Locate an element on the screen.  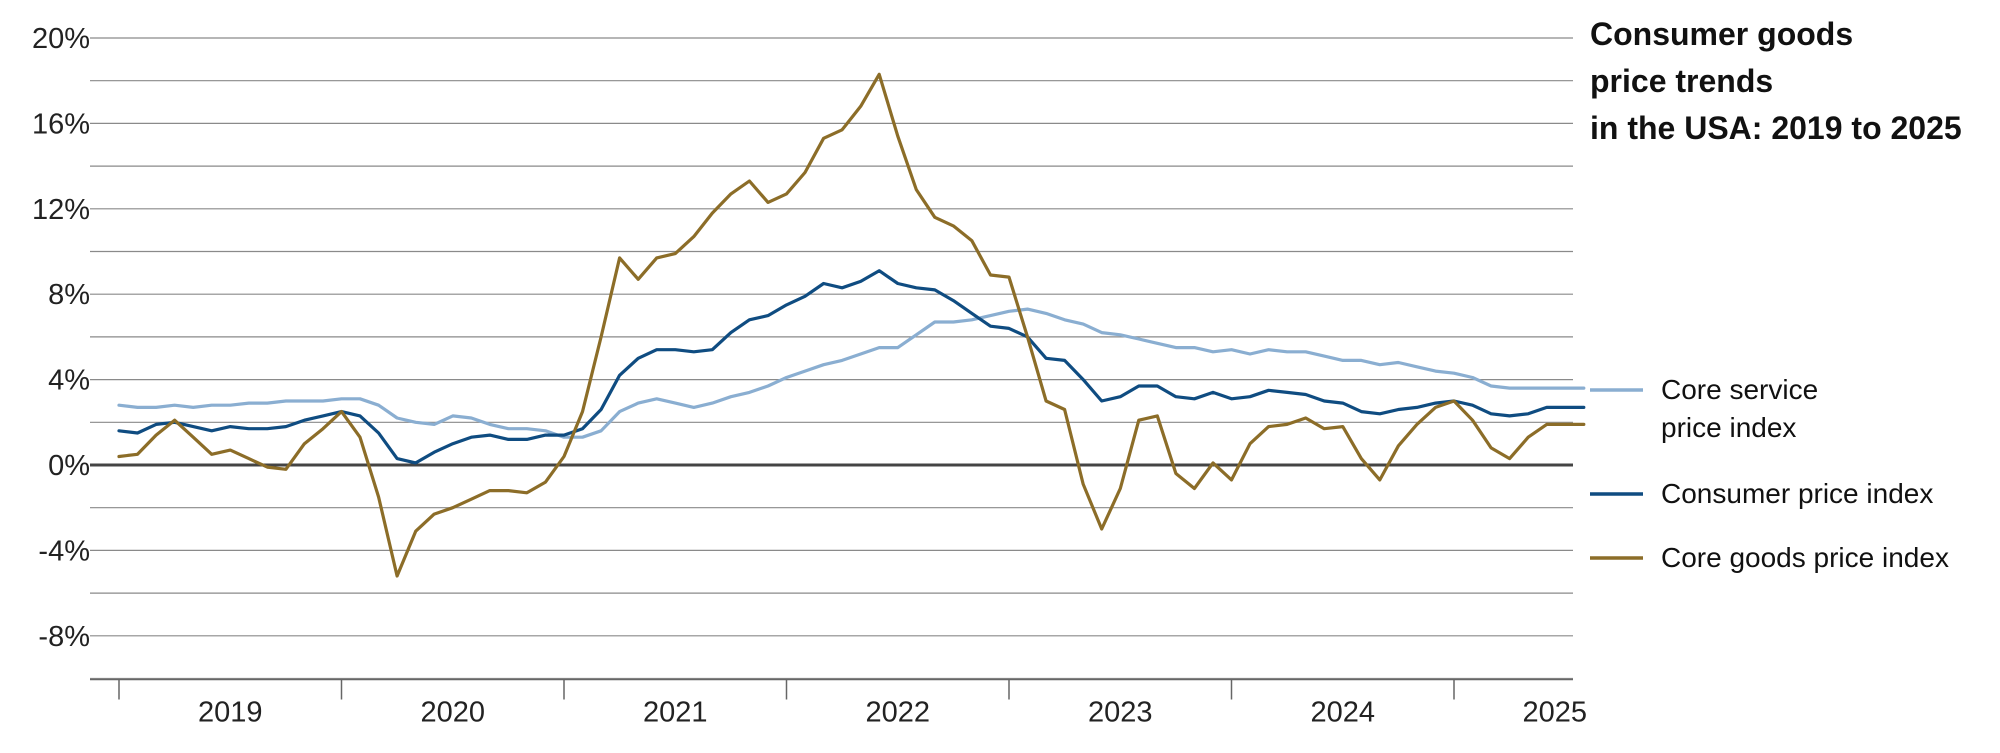
x-tick-label: 2019 is located at coordinates (230, 713).